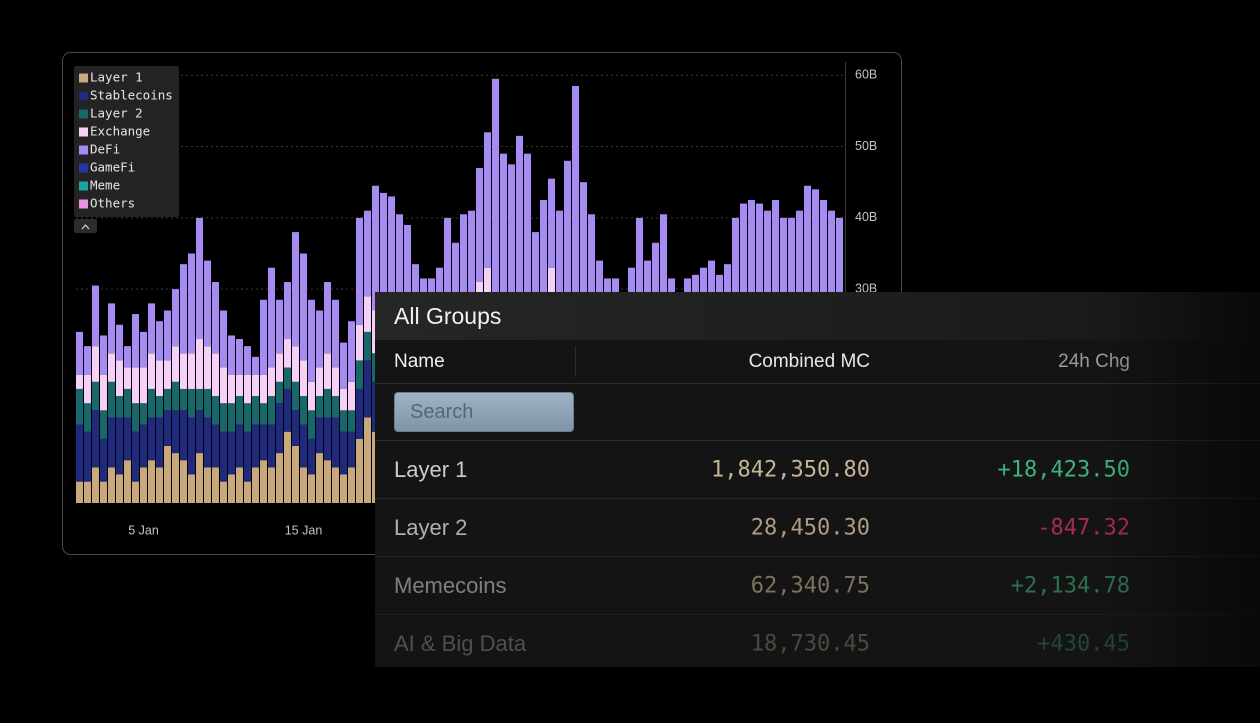 The height and width of the screenshot is (723, 1260). What do you see at coordinates (1094, 361) in the screenshot?
I see `column-name: 24h Chg` at bounding box center [1094, 361].